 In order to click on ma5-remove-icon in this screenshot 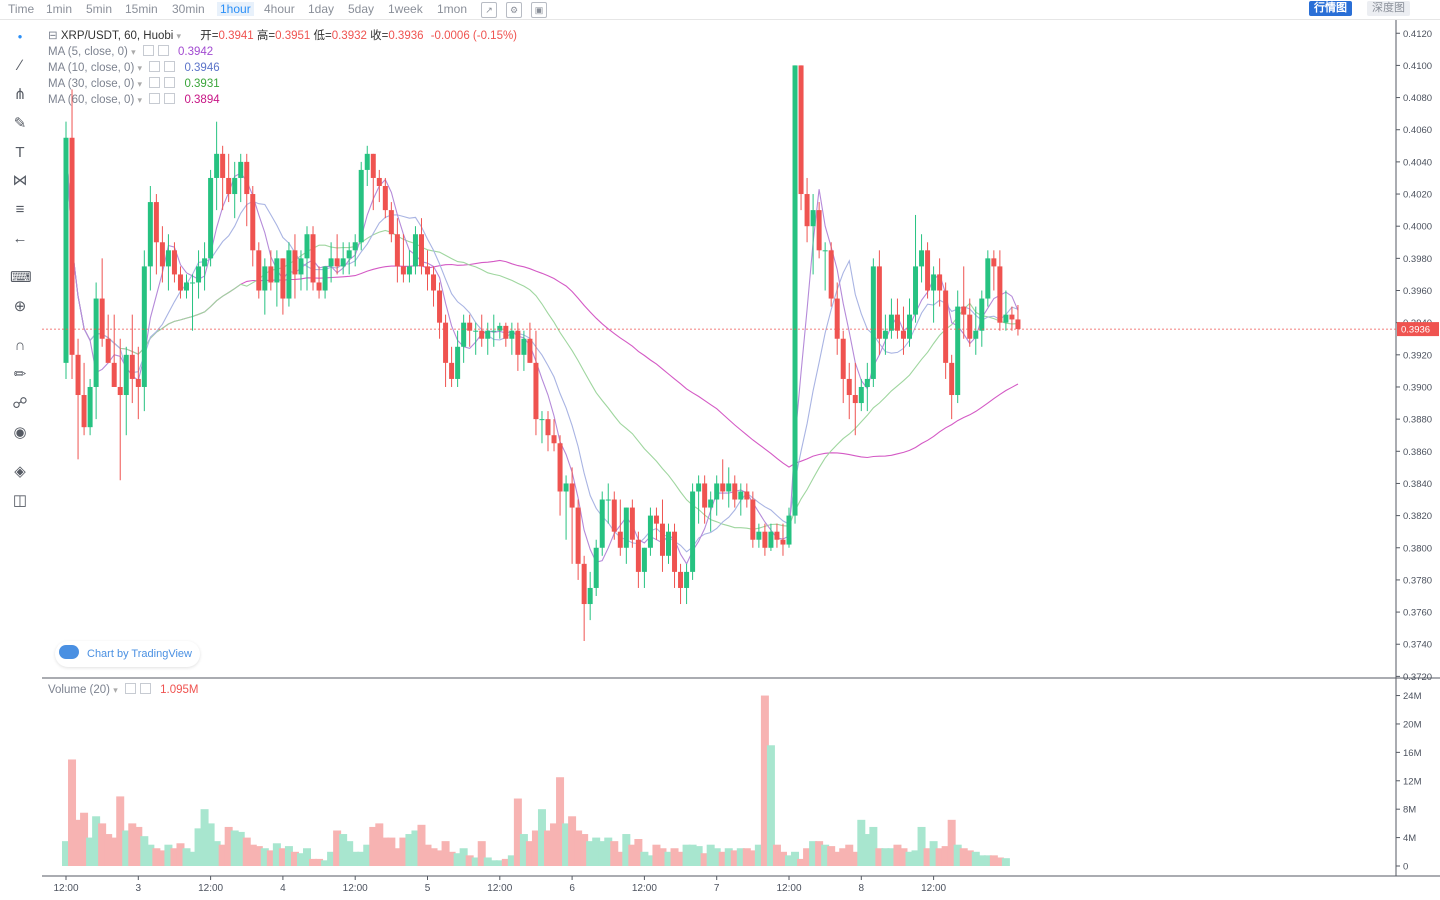, I will do `click(163, 50)`.